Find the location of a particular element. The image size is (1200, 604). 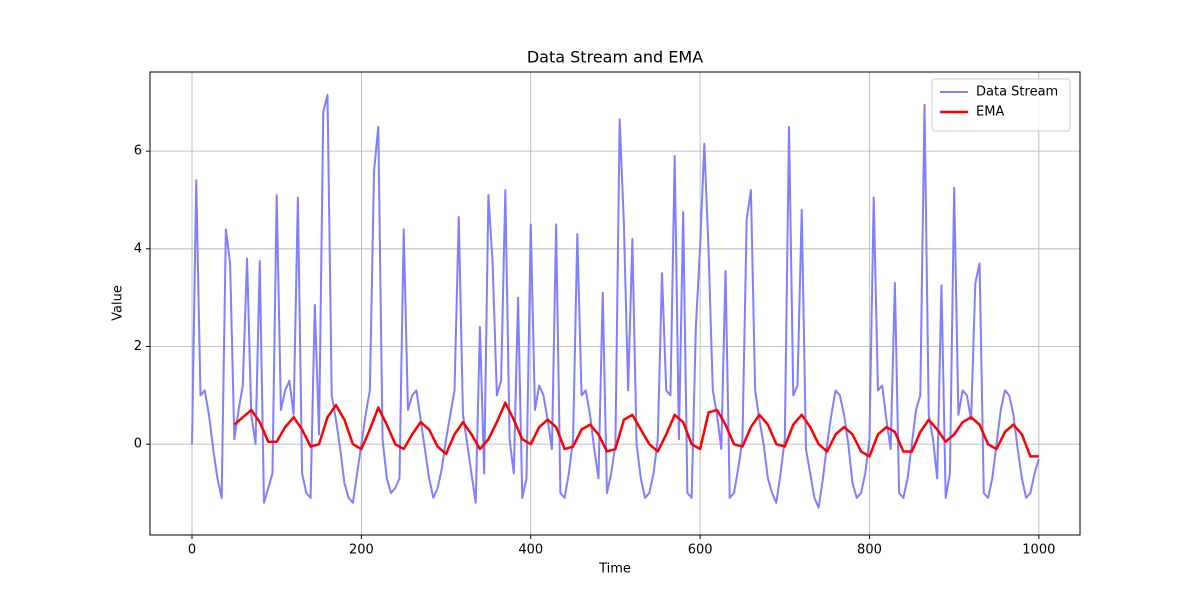

x-tick-label: 800 is located at coordinates (869, 550).